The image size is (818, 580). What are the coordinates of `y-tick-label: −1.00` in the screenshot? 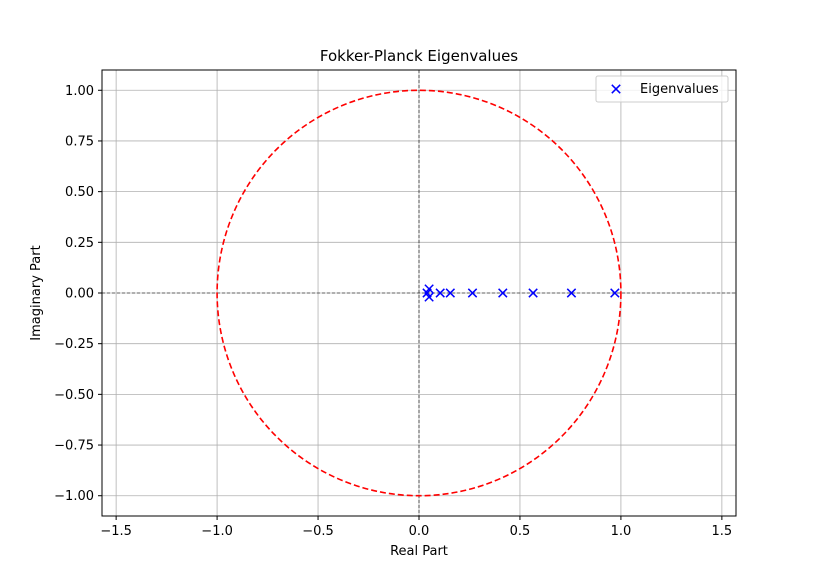 It's located at (74, 496).